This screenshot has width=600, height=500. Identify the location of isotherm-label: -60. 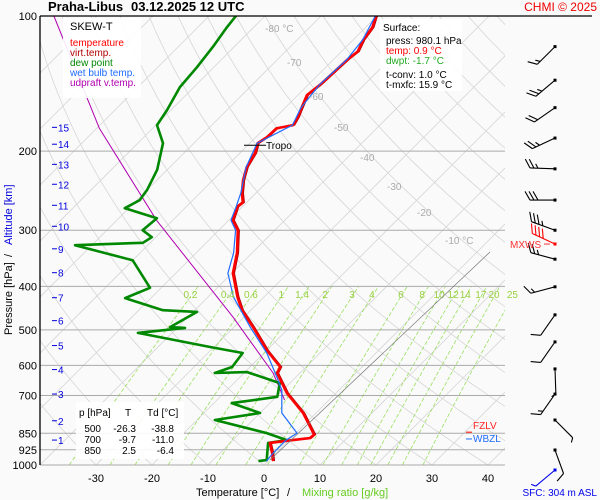
(316, 97).